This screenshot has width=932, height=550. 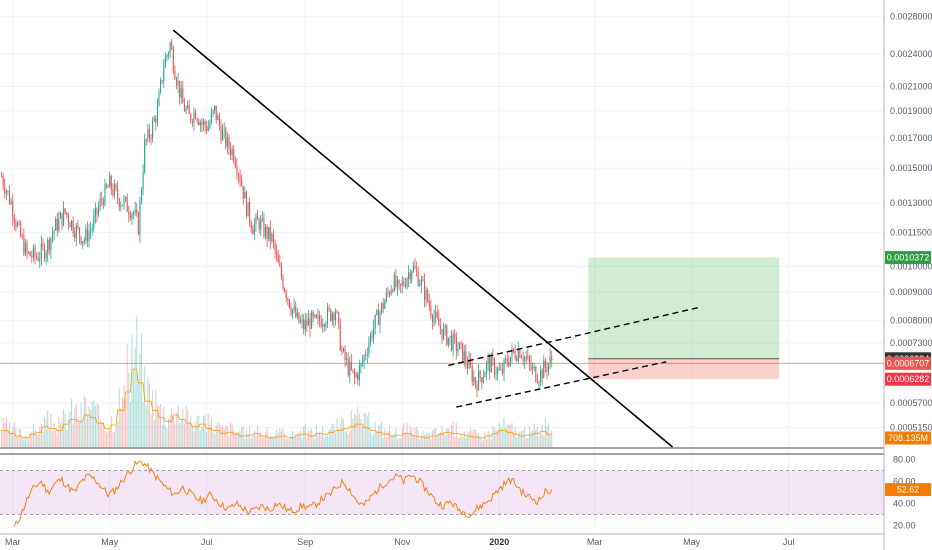 I want to click on target-price-tag, so click(x=908, y=258).